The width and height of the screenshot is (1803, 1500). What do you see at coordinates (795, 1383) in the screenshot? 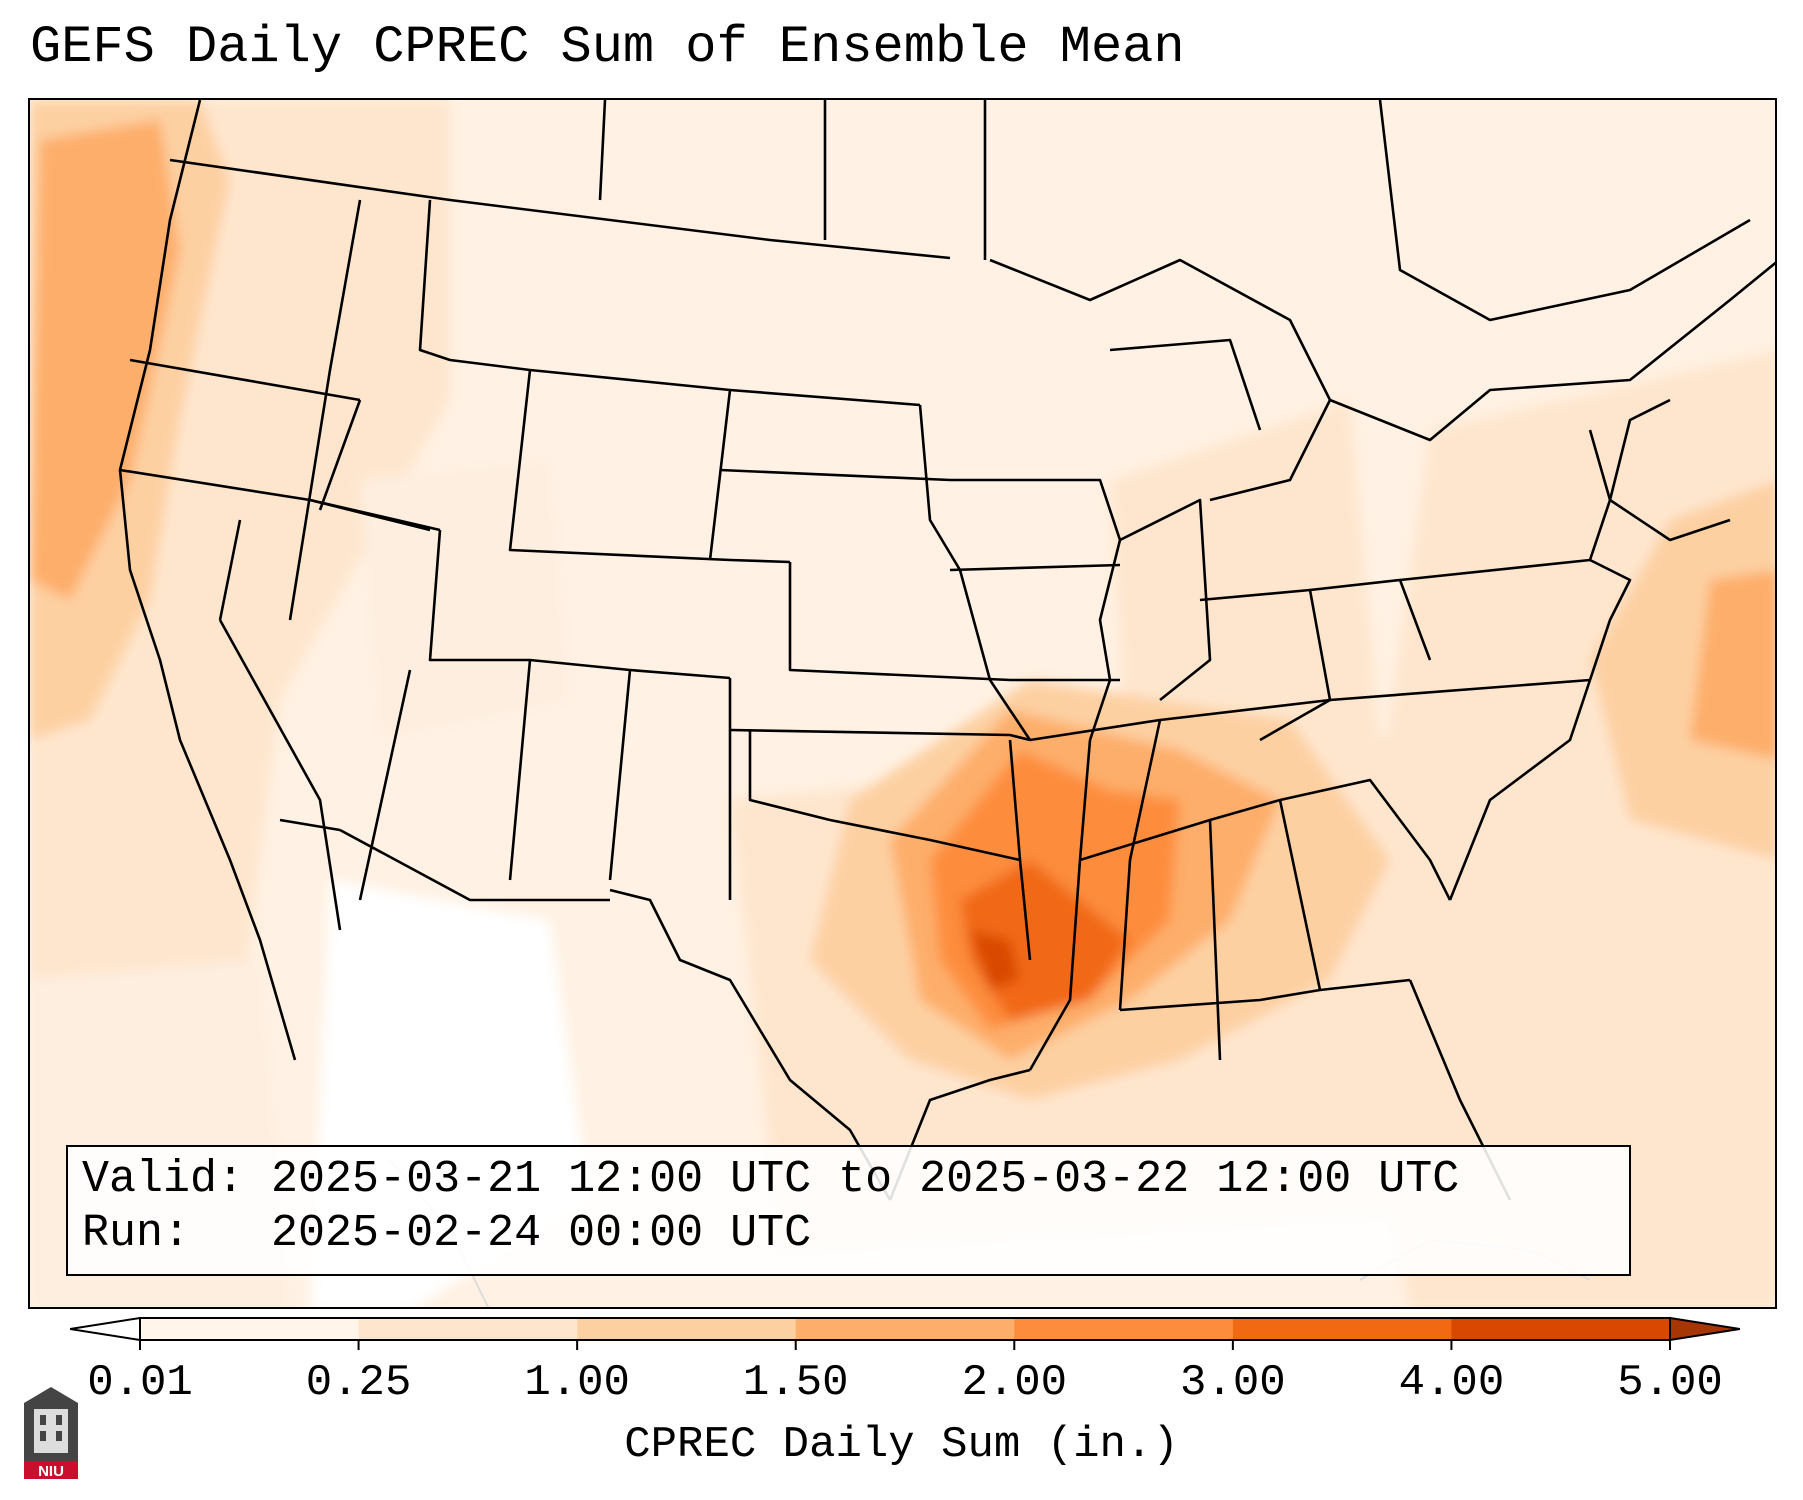
I see `colorbar-tick-label: 1.50` at bounding box center [795, 1383].